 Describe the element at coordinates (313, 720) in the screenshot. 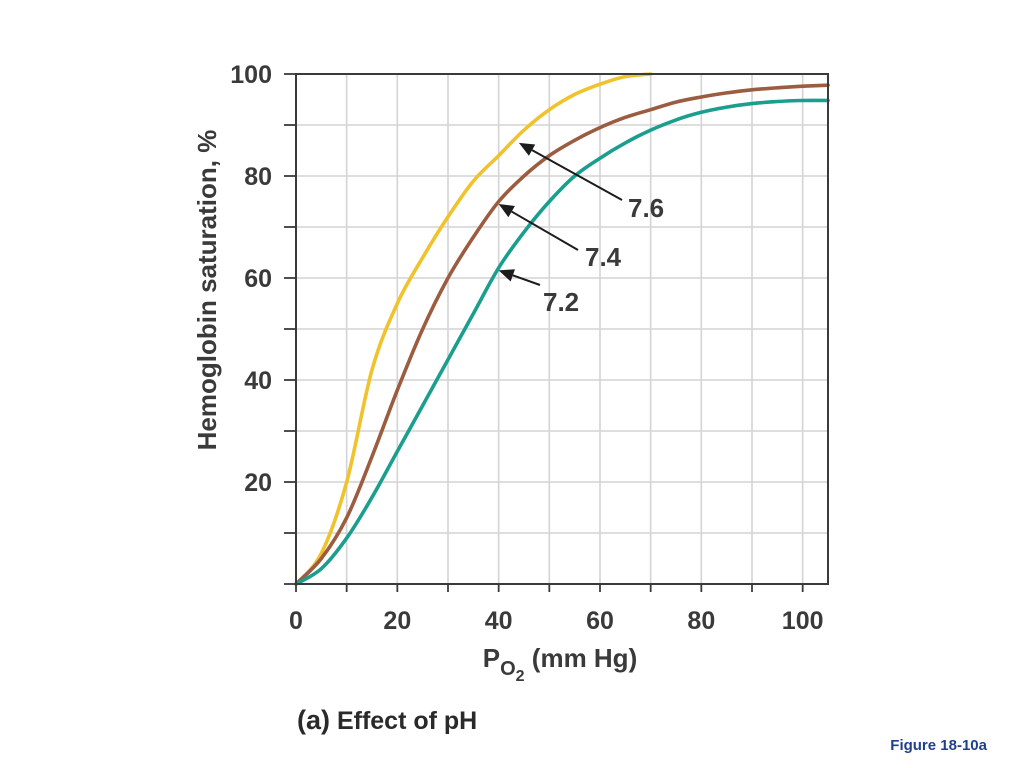

I see `caption-panel-letter: (a)` at that location.